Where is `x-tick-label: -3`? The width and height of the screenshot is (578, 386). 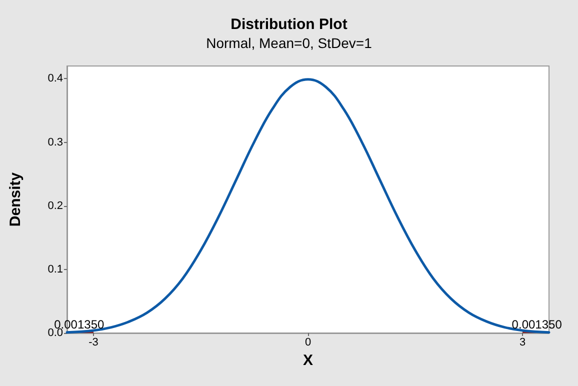 x-tick-label: -3 is located at coordinates (93, 342).